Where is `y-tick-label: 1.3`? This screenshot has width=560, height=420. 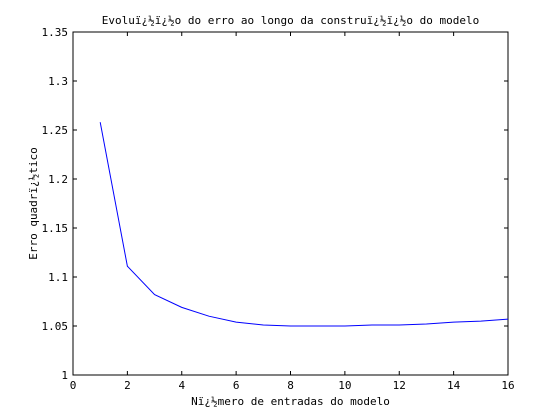 y-tick-label: 1.3 is located at coordinates (58, 81).